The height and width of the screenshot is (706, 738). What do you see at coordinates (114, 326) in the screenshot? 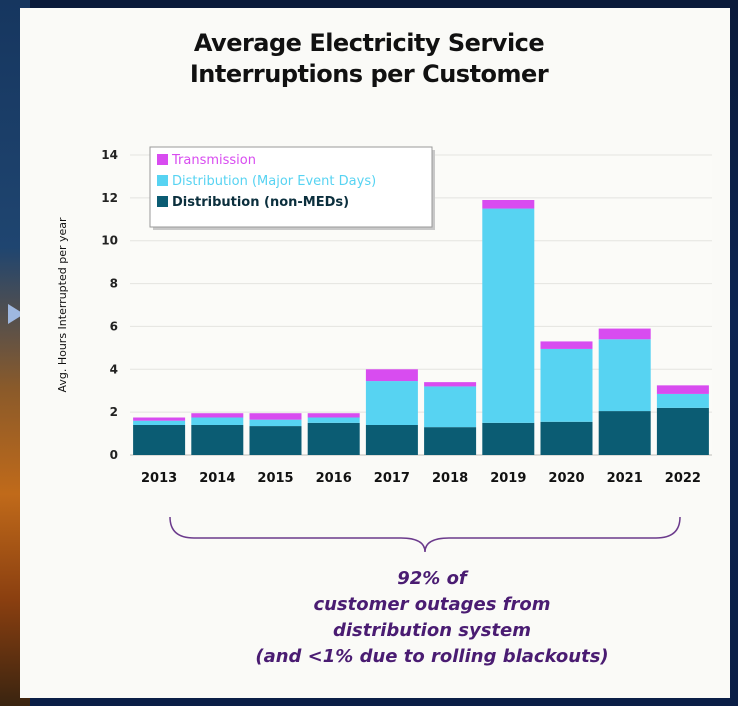
I see `y-tick-label: 6` at bounding box center [114, 326].